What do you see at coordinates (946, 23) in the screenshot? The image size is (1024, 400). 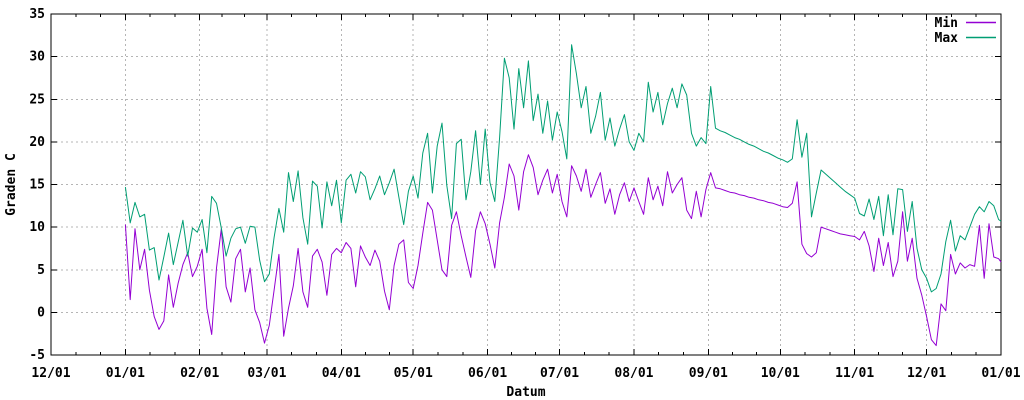 I see `legend-label-min: Min` at bounding box center [946, 23].